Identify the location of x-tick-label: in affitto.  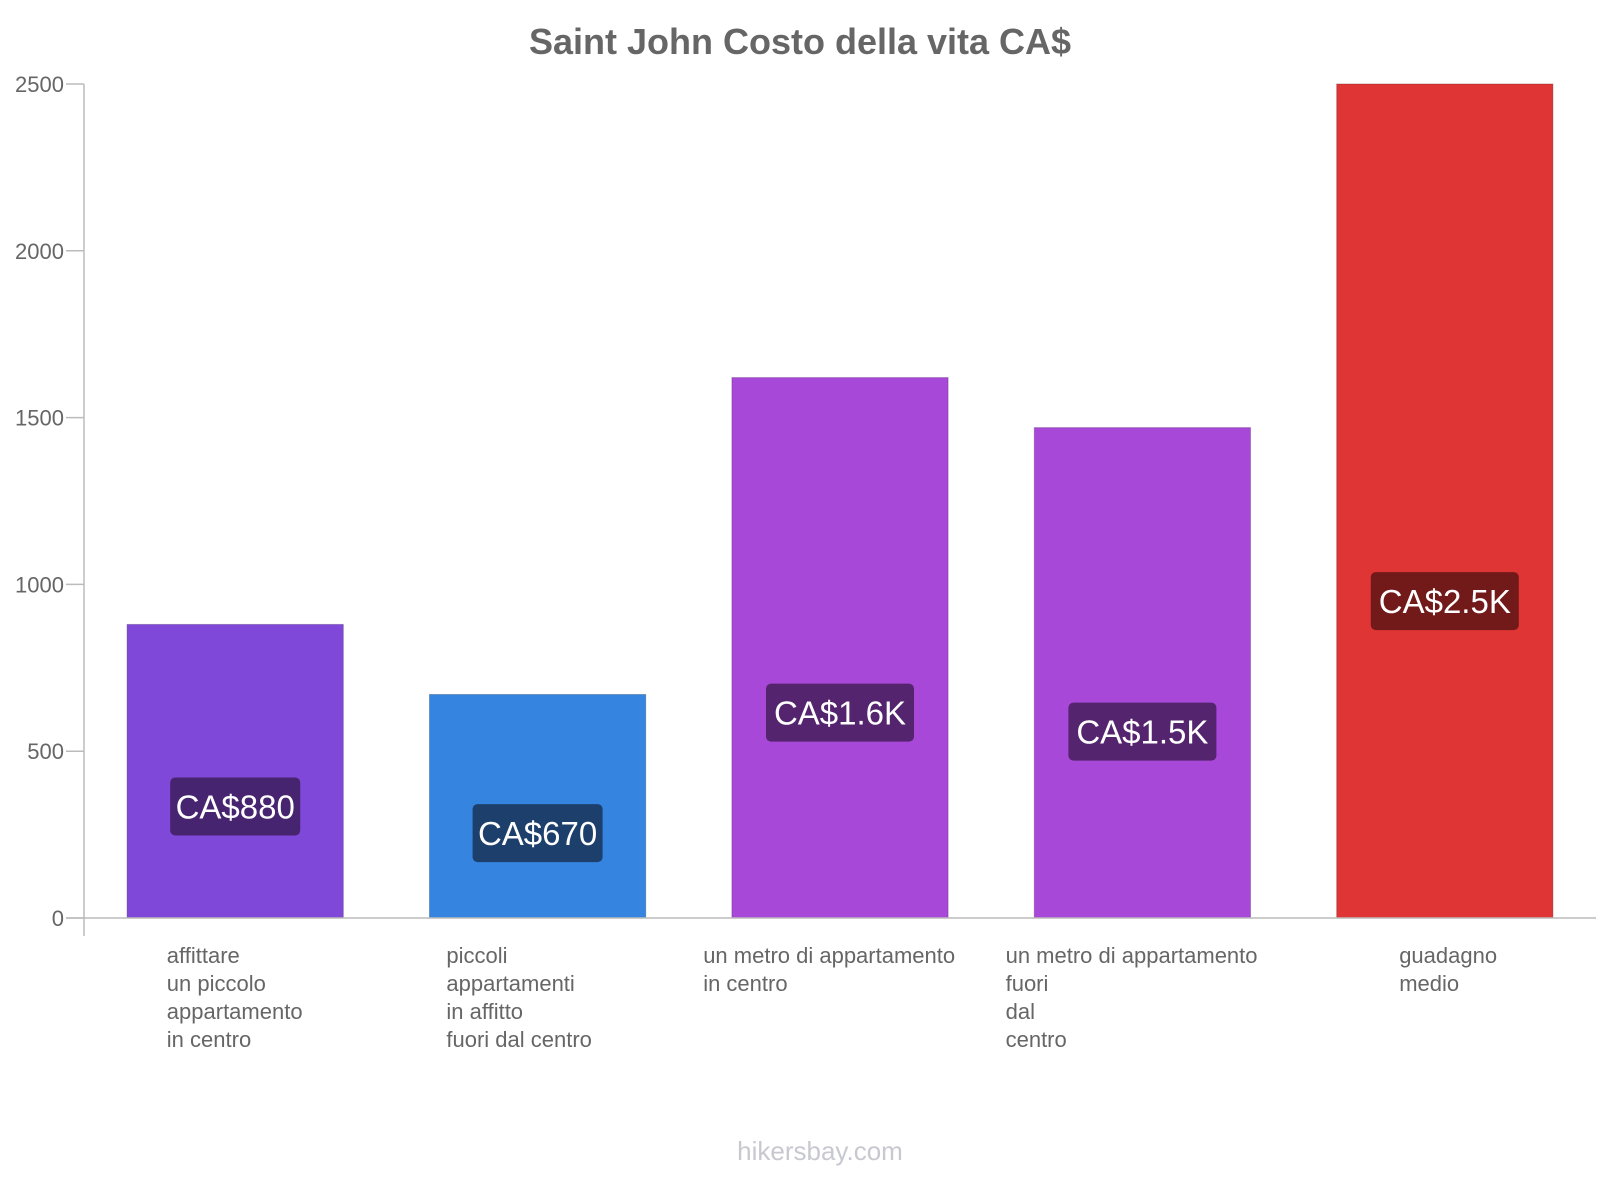
(484, 1011).